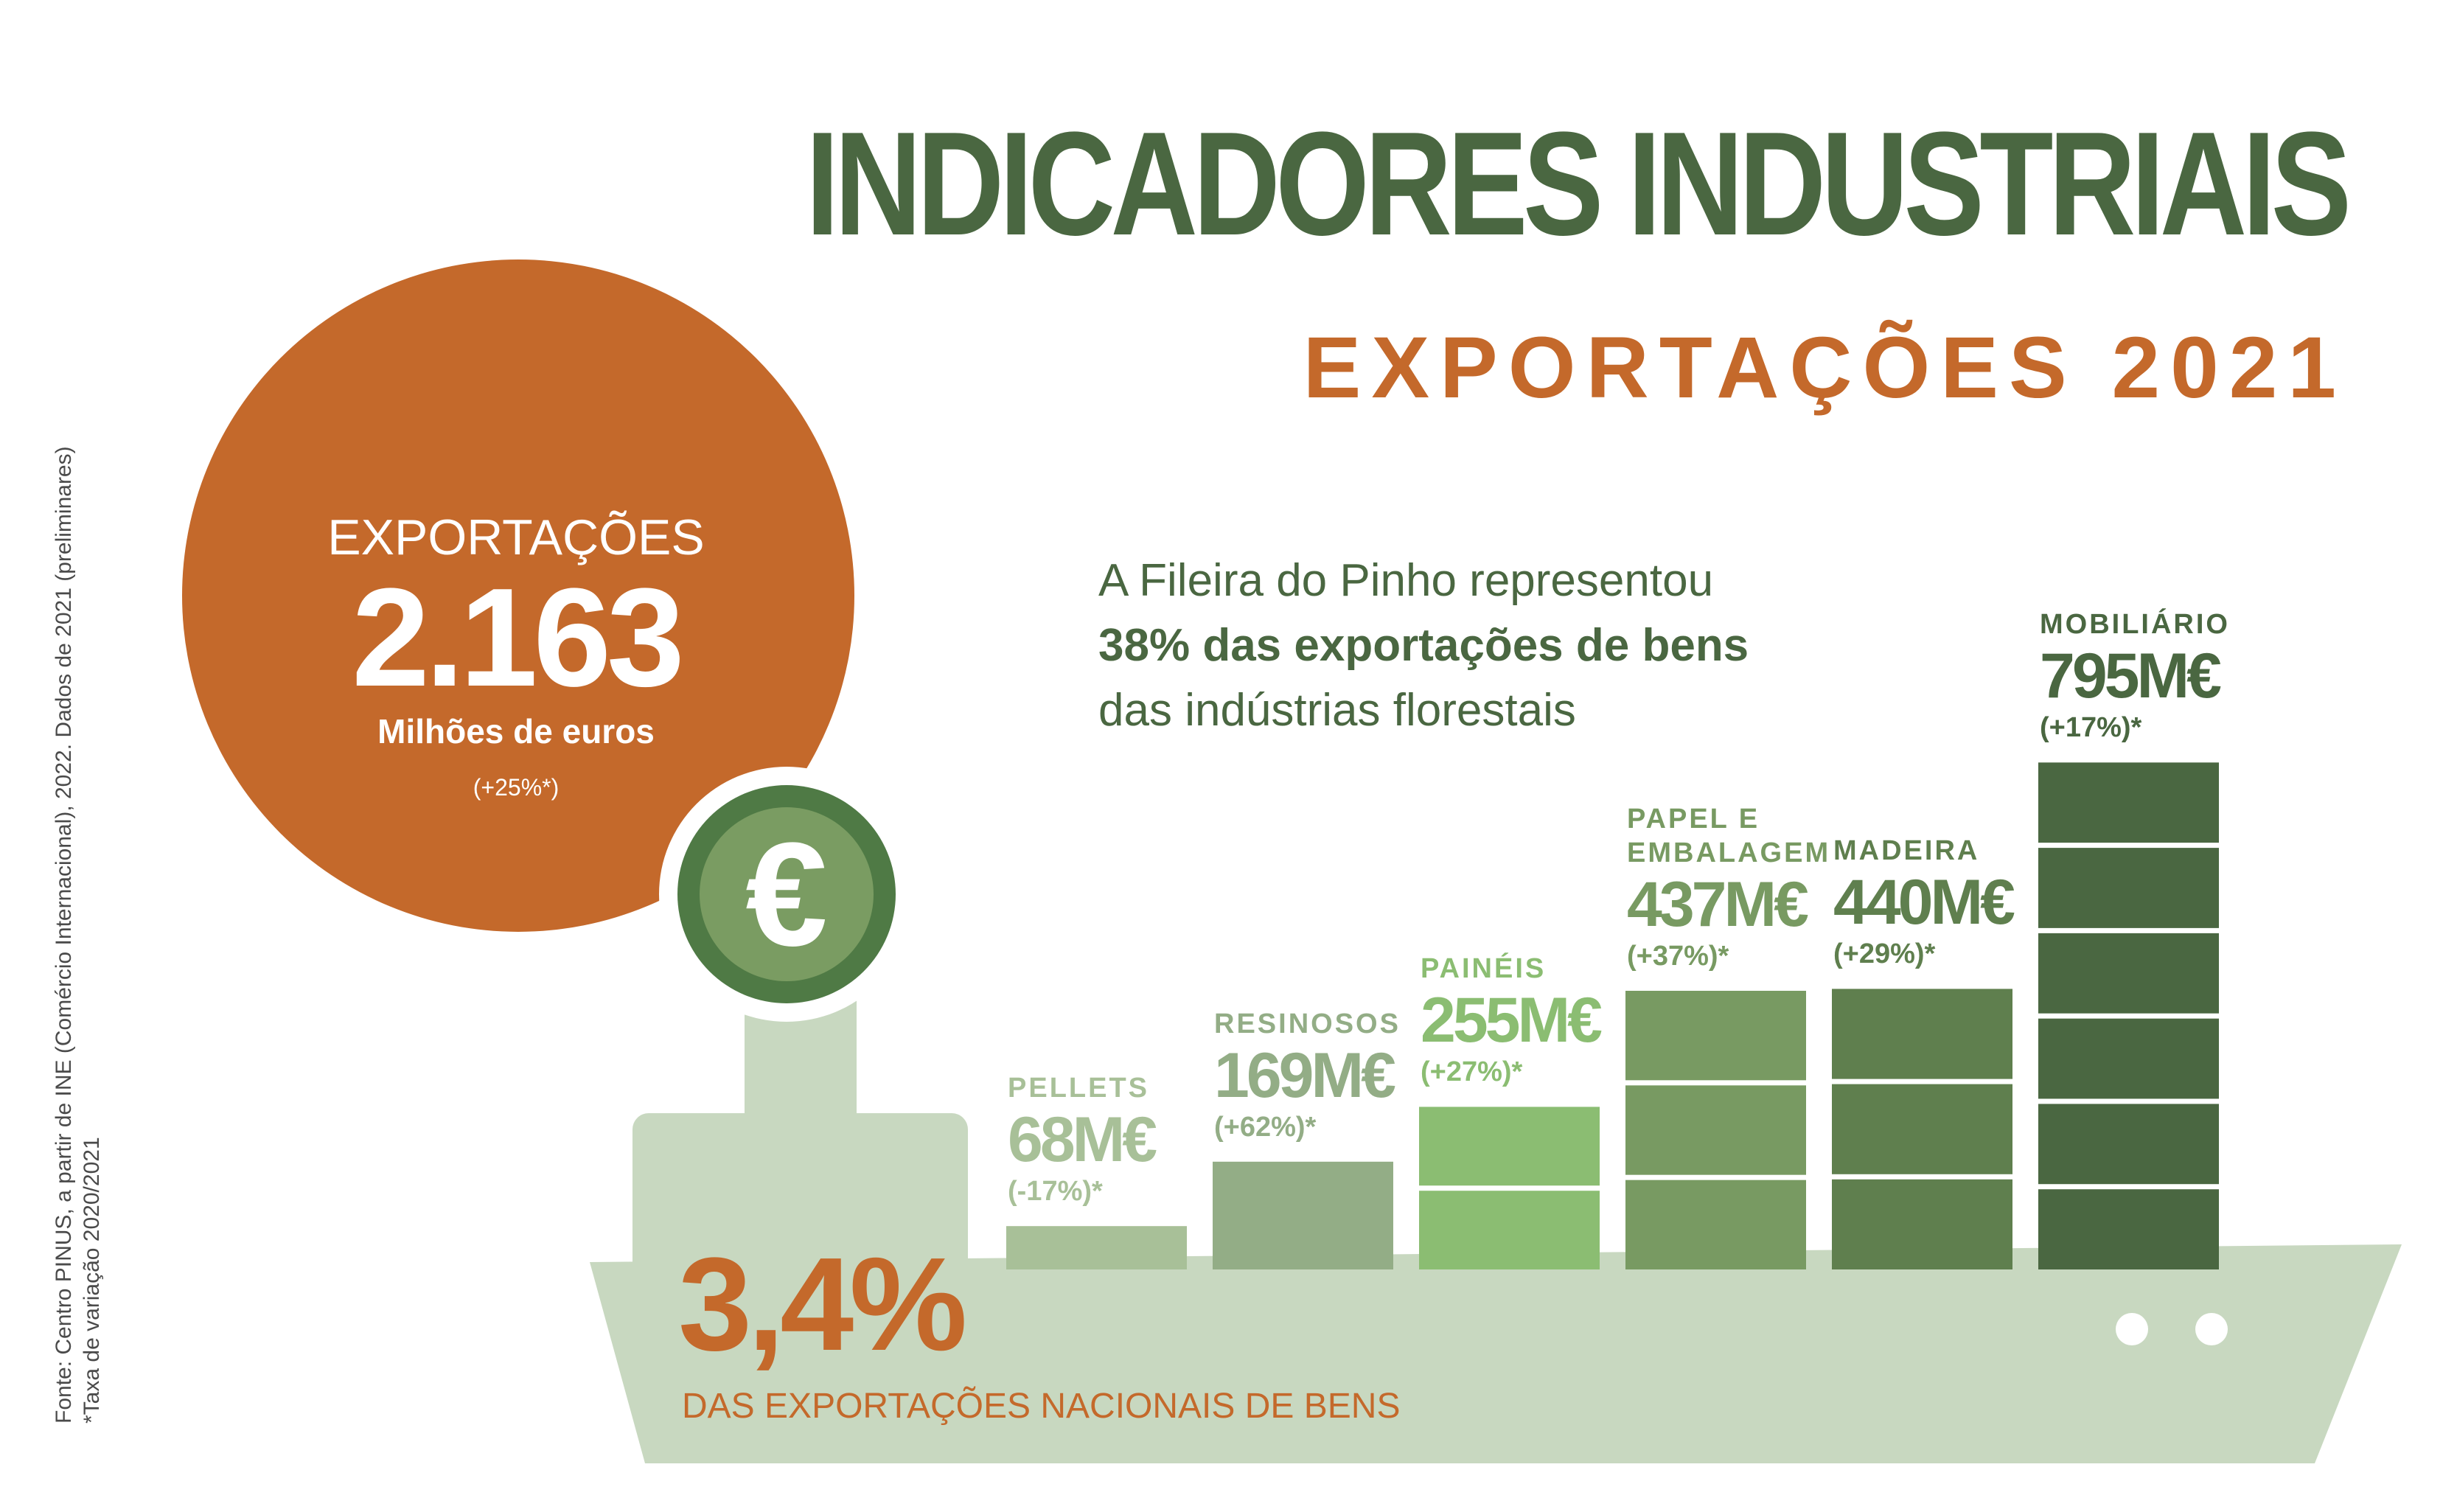 This screenshot has height=1512, width=2457. Describe the element at coordinates (1825, 368) in the screenshot. I see `page-subtitle: EXPORTAÇÕES 2021` at that location.